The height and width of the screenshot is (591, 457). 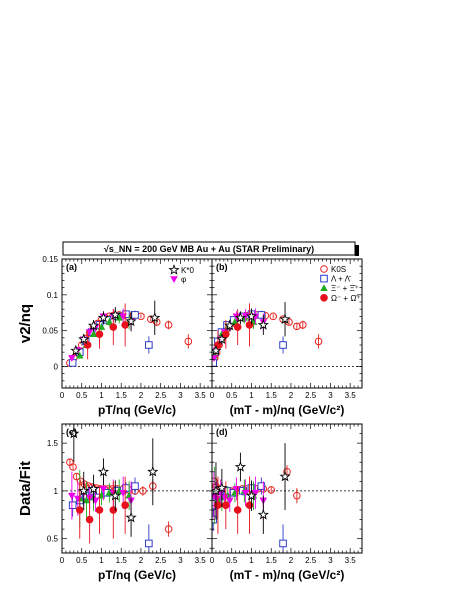 What do you see at coordinates (357, 250) in the screenshot?
I see `header-banner-shadow` at bounding box center [357, 250].